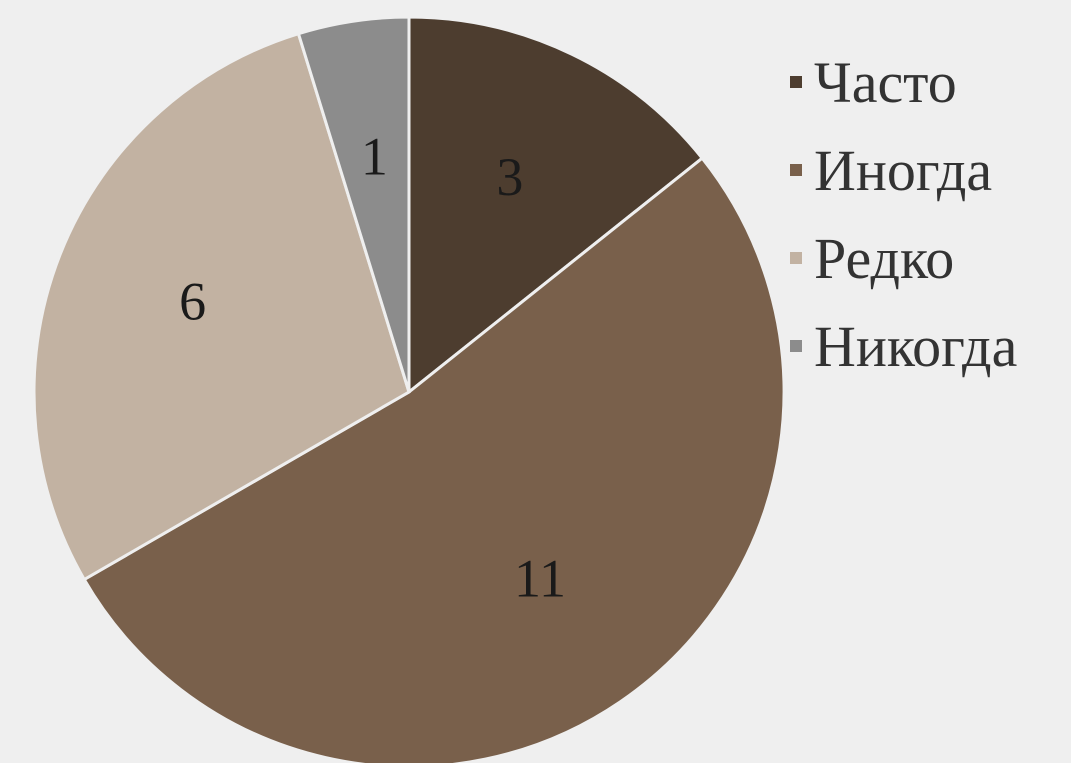 This screenshot has height=763, width=1071. I want to click on legend-item-redko: Редко, so click(903, 258).